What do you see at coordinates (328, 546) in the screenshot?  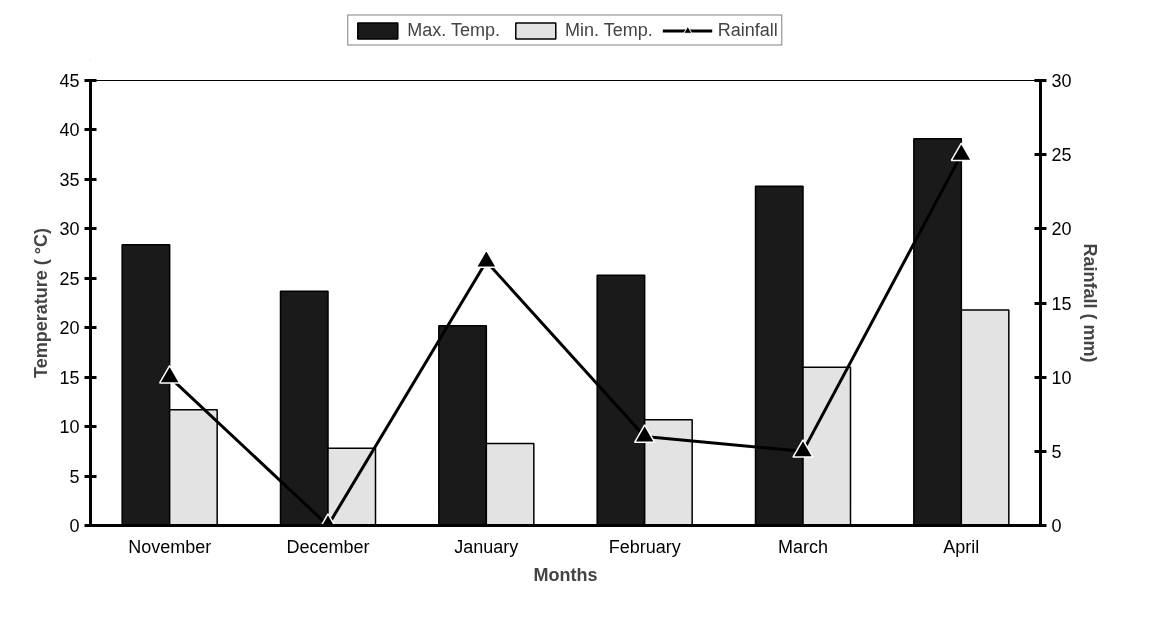 I see `x-tick-label: December` at bounding box center [328, 546].